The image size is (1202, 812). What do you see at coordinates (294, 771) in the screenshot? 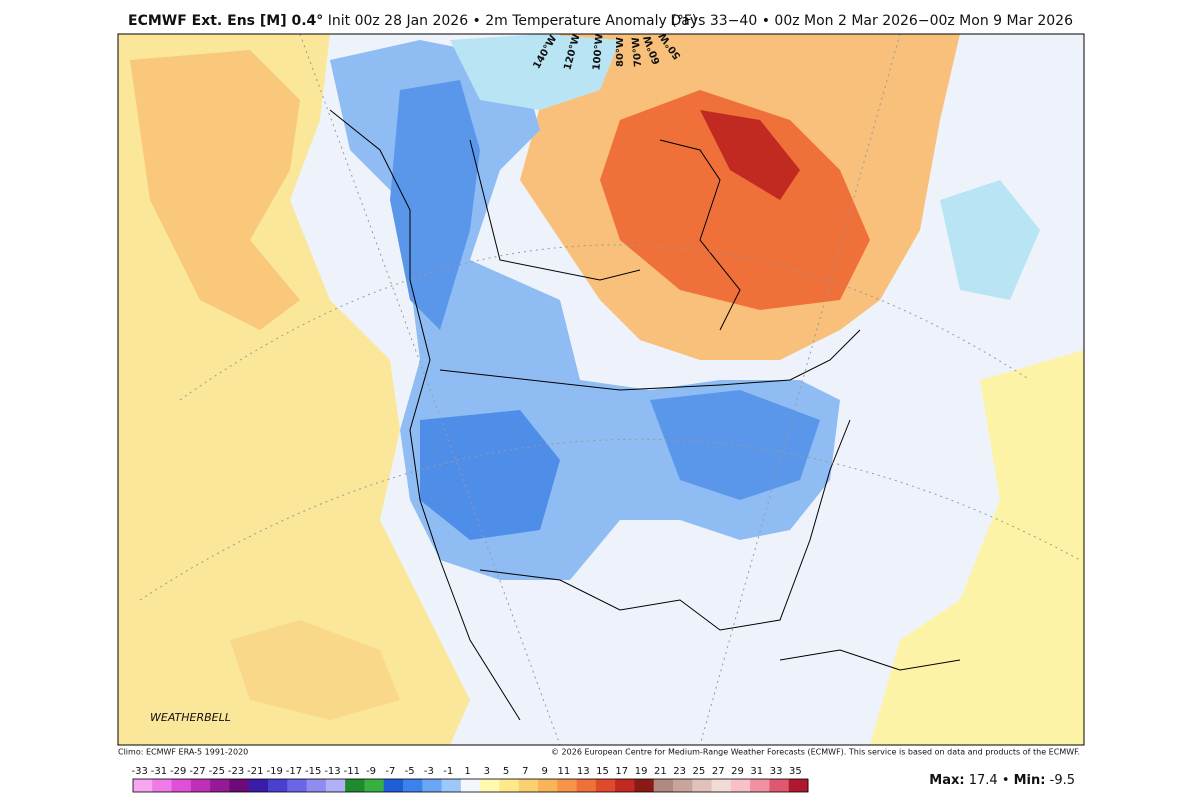
I see `colorbar-label: -17` at bounding box center [294, 771].